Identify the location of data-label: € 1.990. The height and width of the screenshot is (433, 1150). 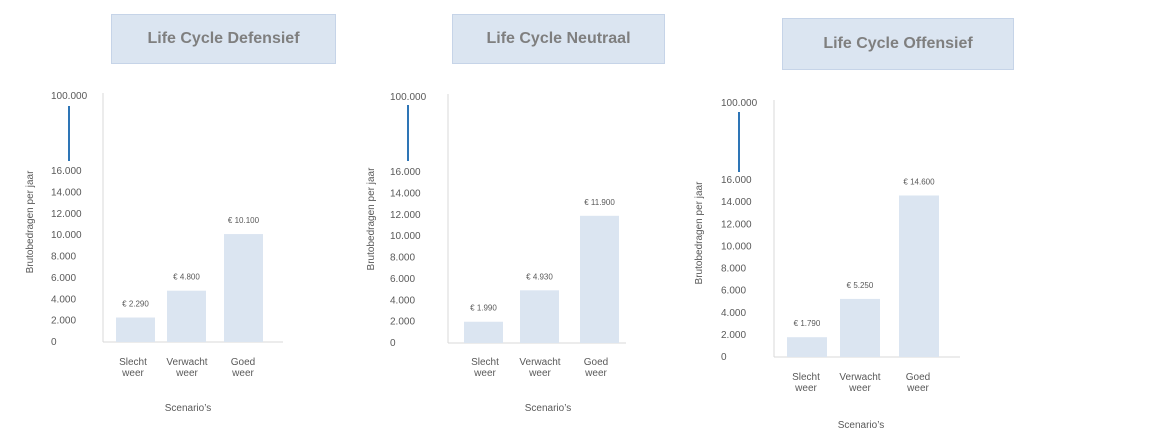
(483, 308).